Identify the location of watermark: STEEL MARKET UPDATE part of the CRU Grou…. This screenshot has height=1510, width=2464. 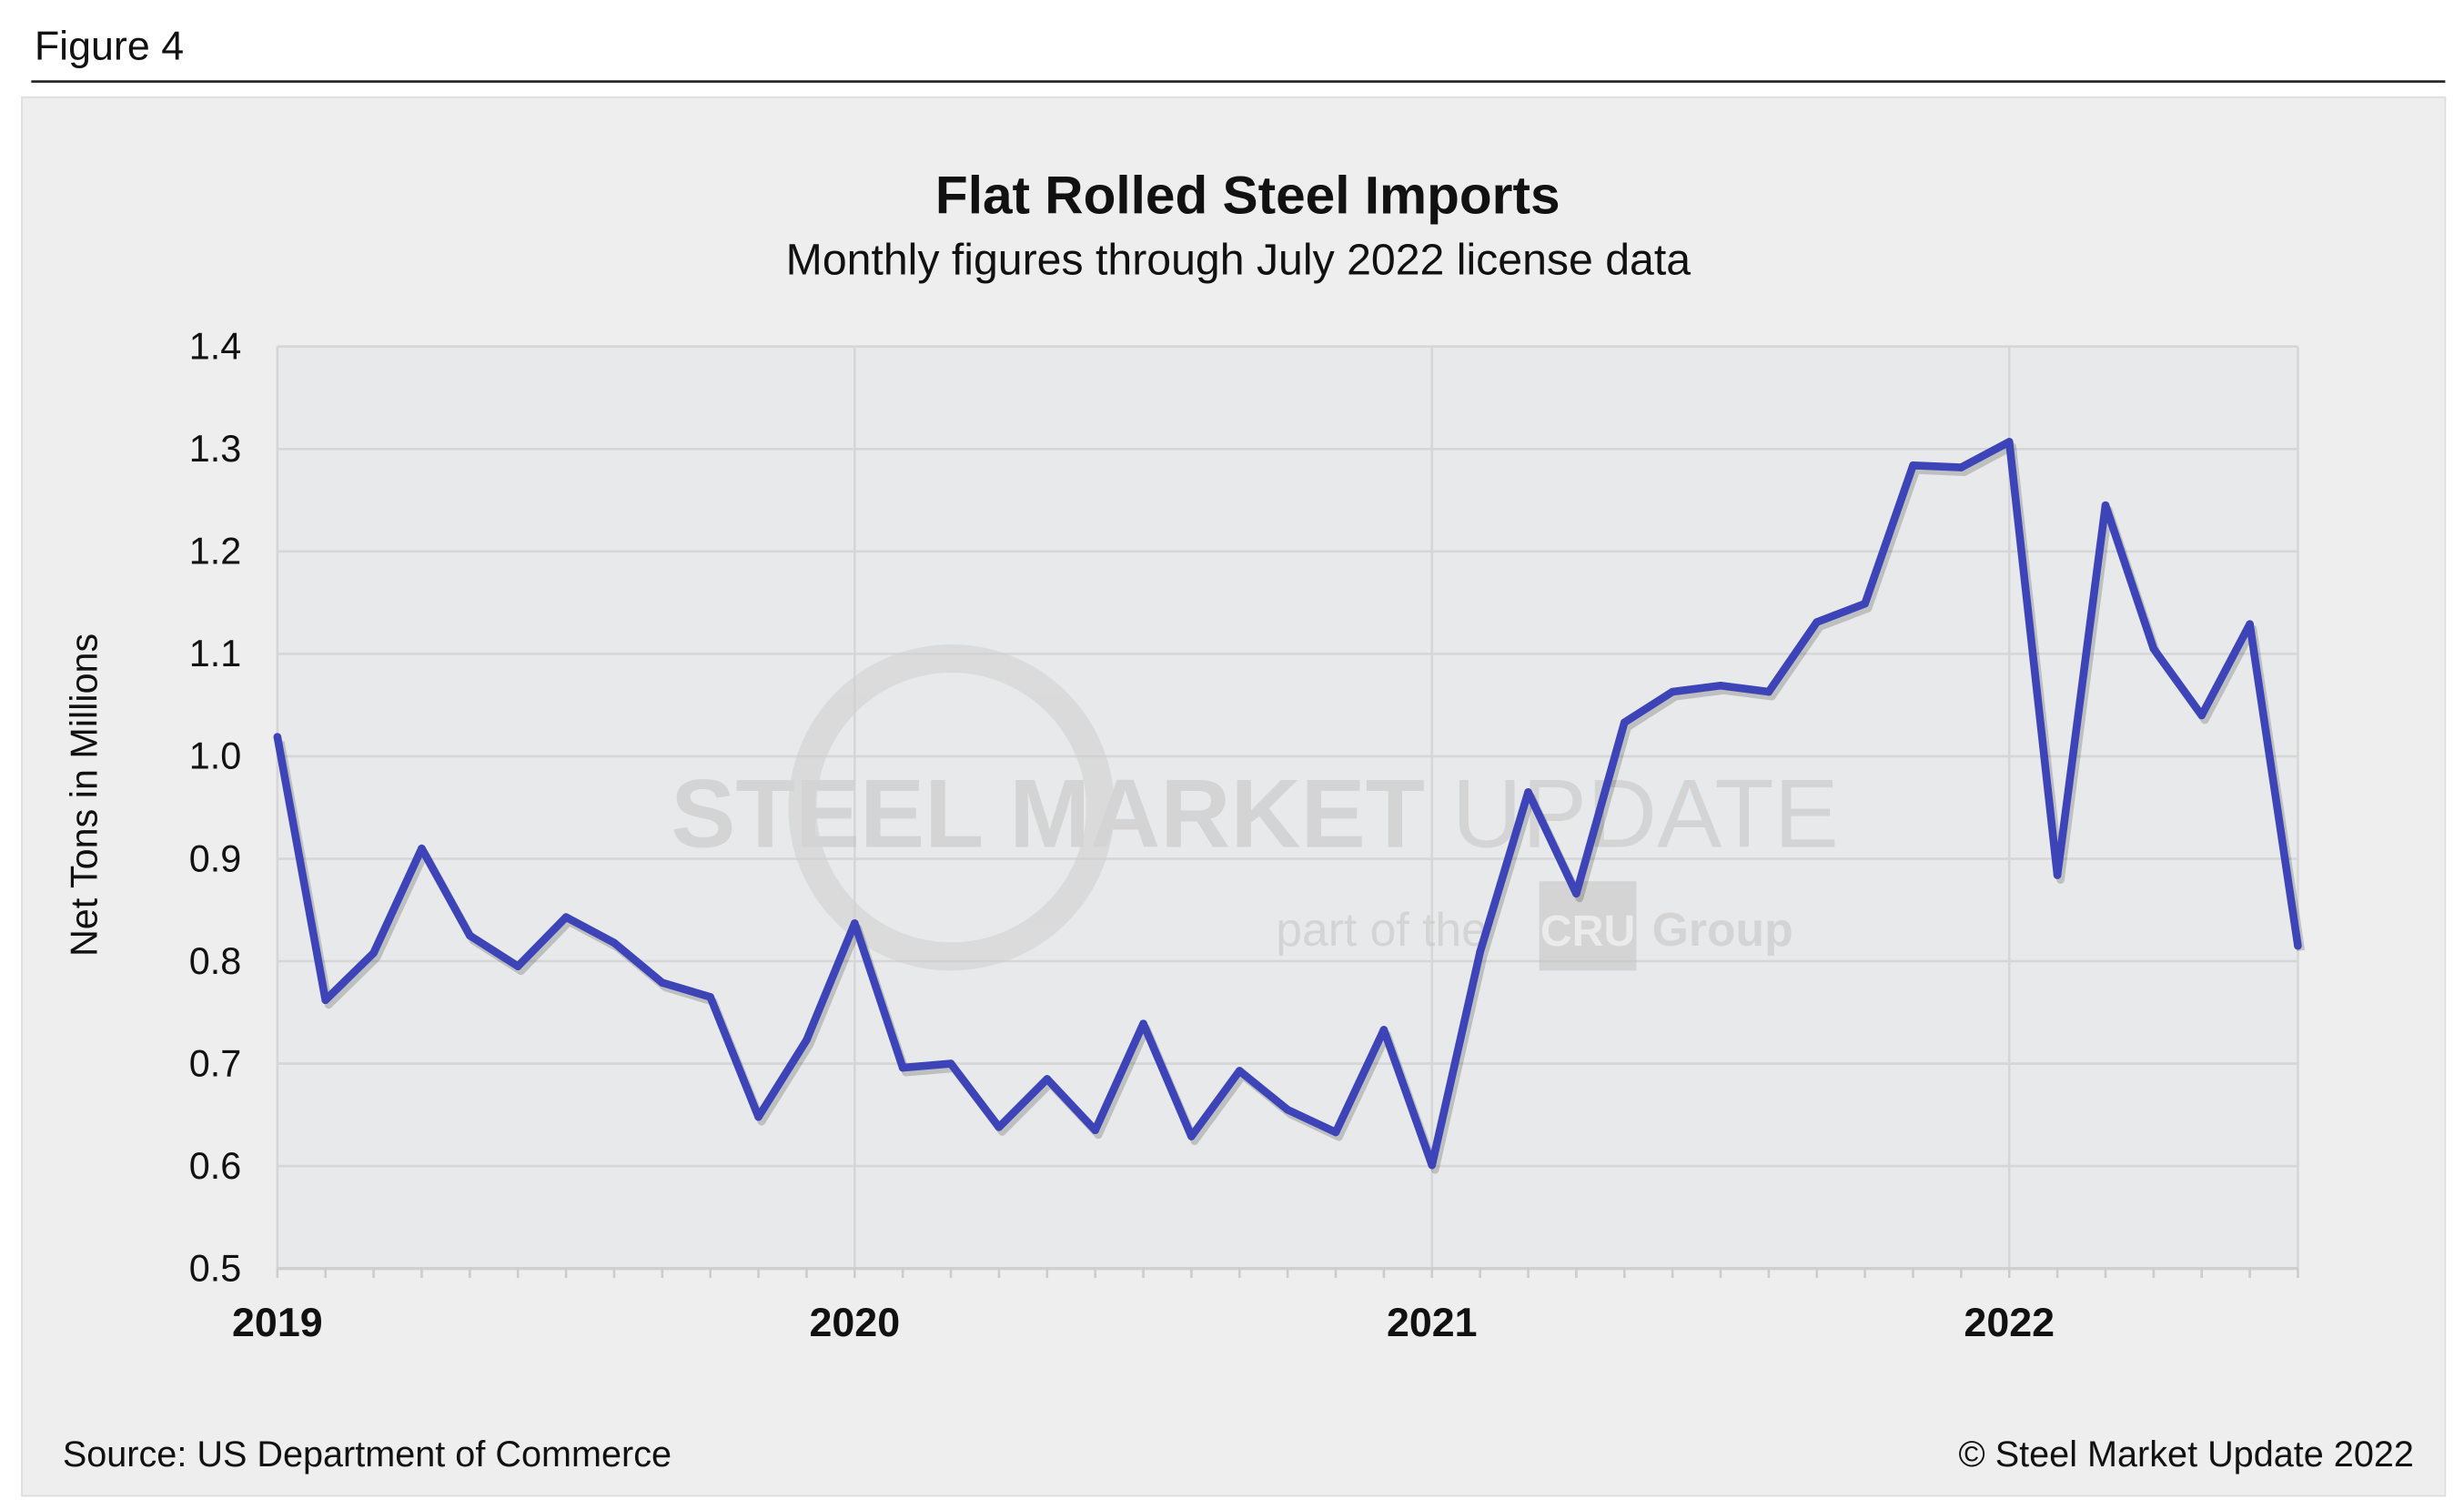
(1255, 808).